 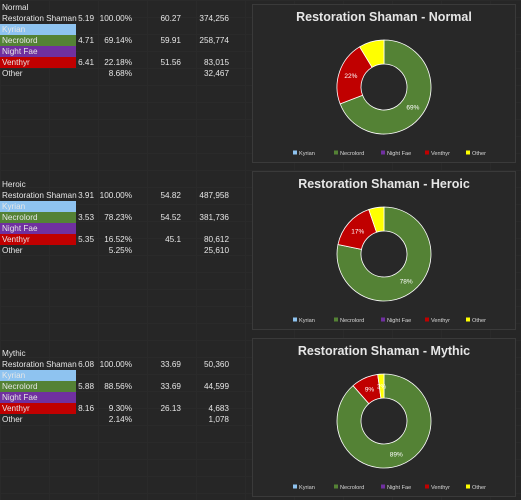 What do you see at coordinates (115, 62) in the screenshot?
I see `table-row: Venthyr 6.41 22.18% 51.56 83,015` at bounding box center [115, 62].